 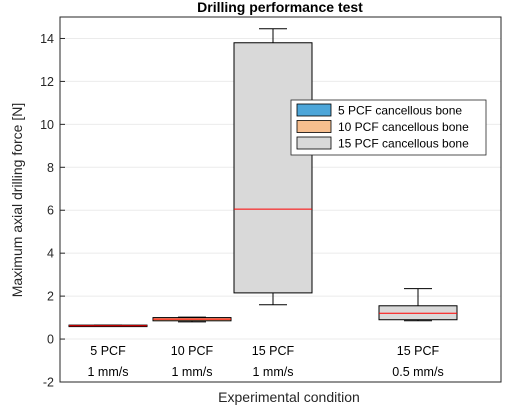 What do you see at coordinates (108, 351) in the screenshot?
I see `category-label-line1: 5 PCF` at bounding box center [108, 351].